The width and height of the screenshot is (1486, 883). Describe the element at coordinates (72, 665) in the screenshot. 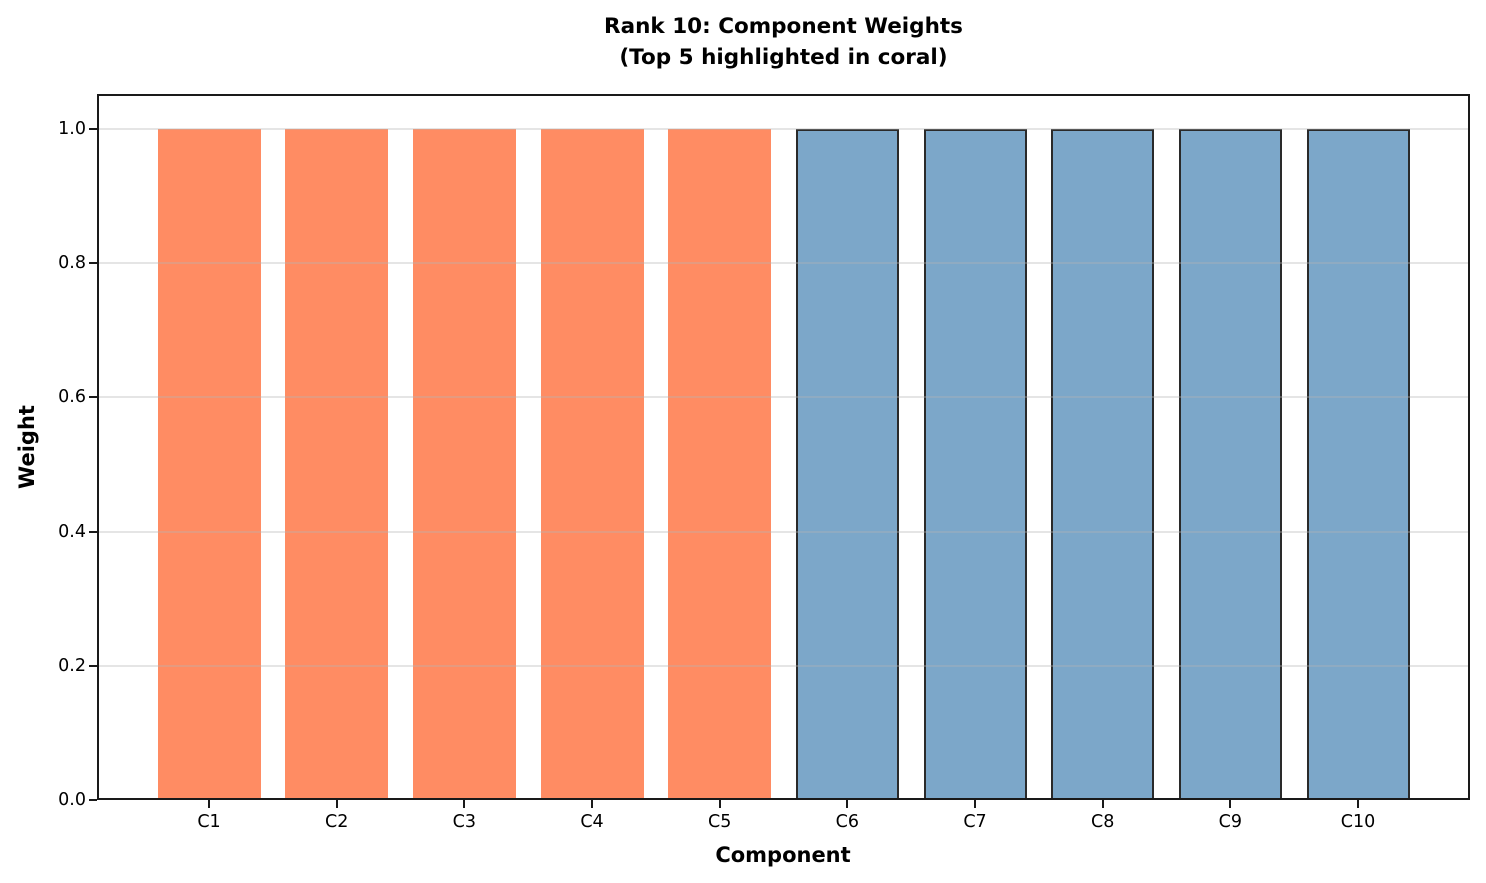

I see `y-tick-label-0.2: 0.2` at that location.